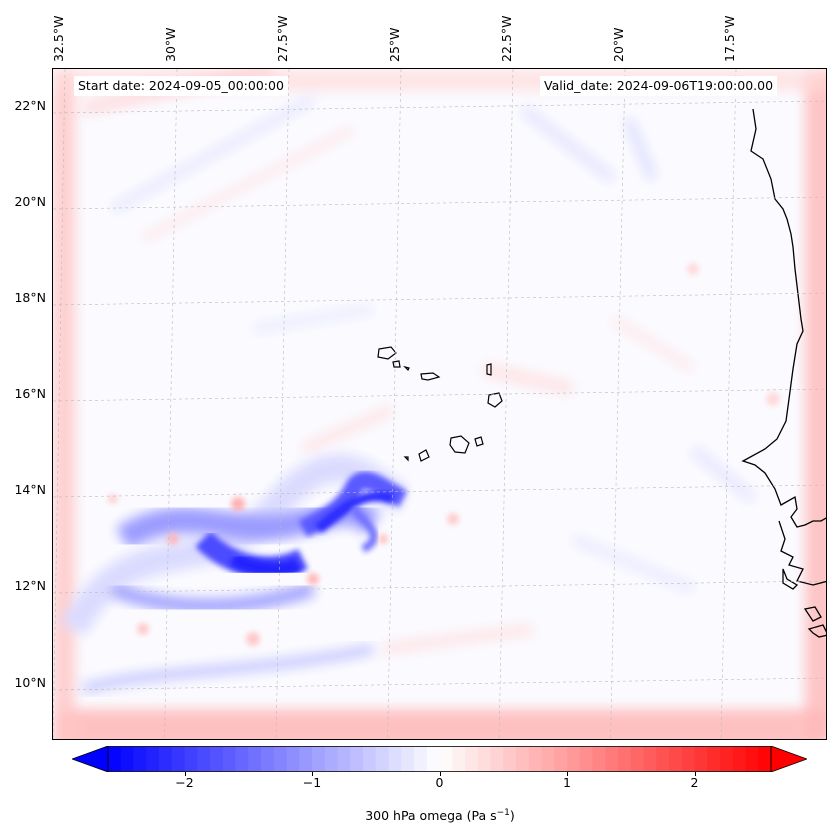  I want to click on colorbar-label: 300 hPa omega (Pa s−1), so click(418, 815).